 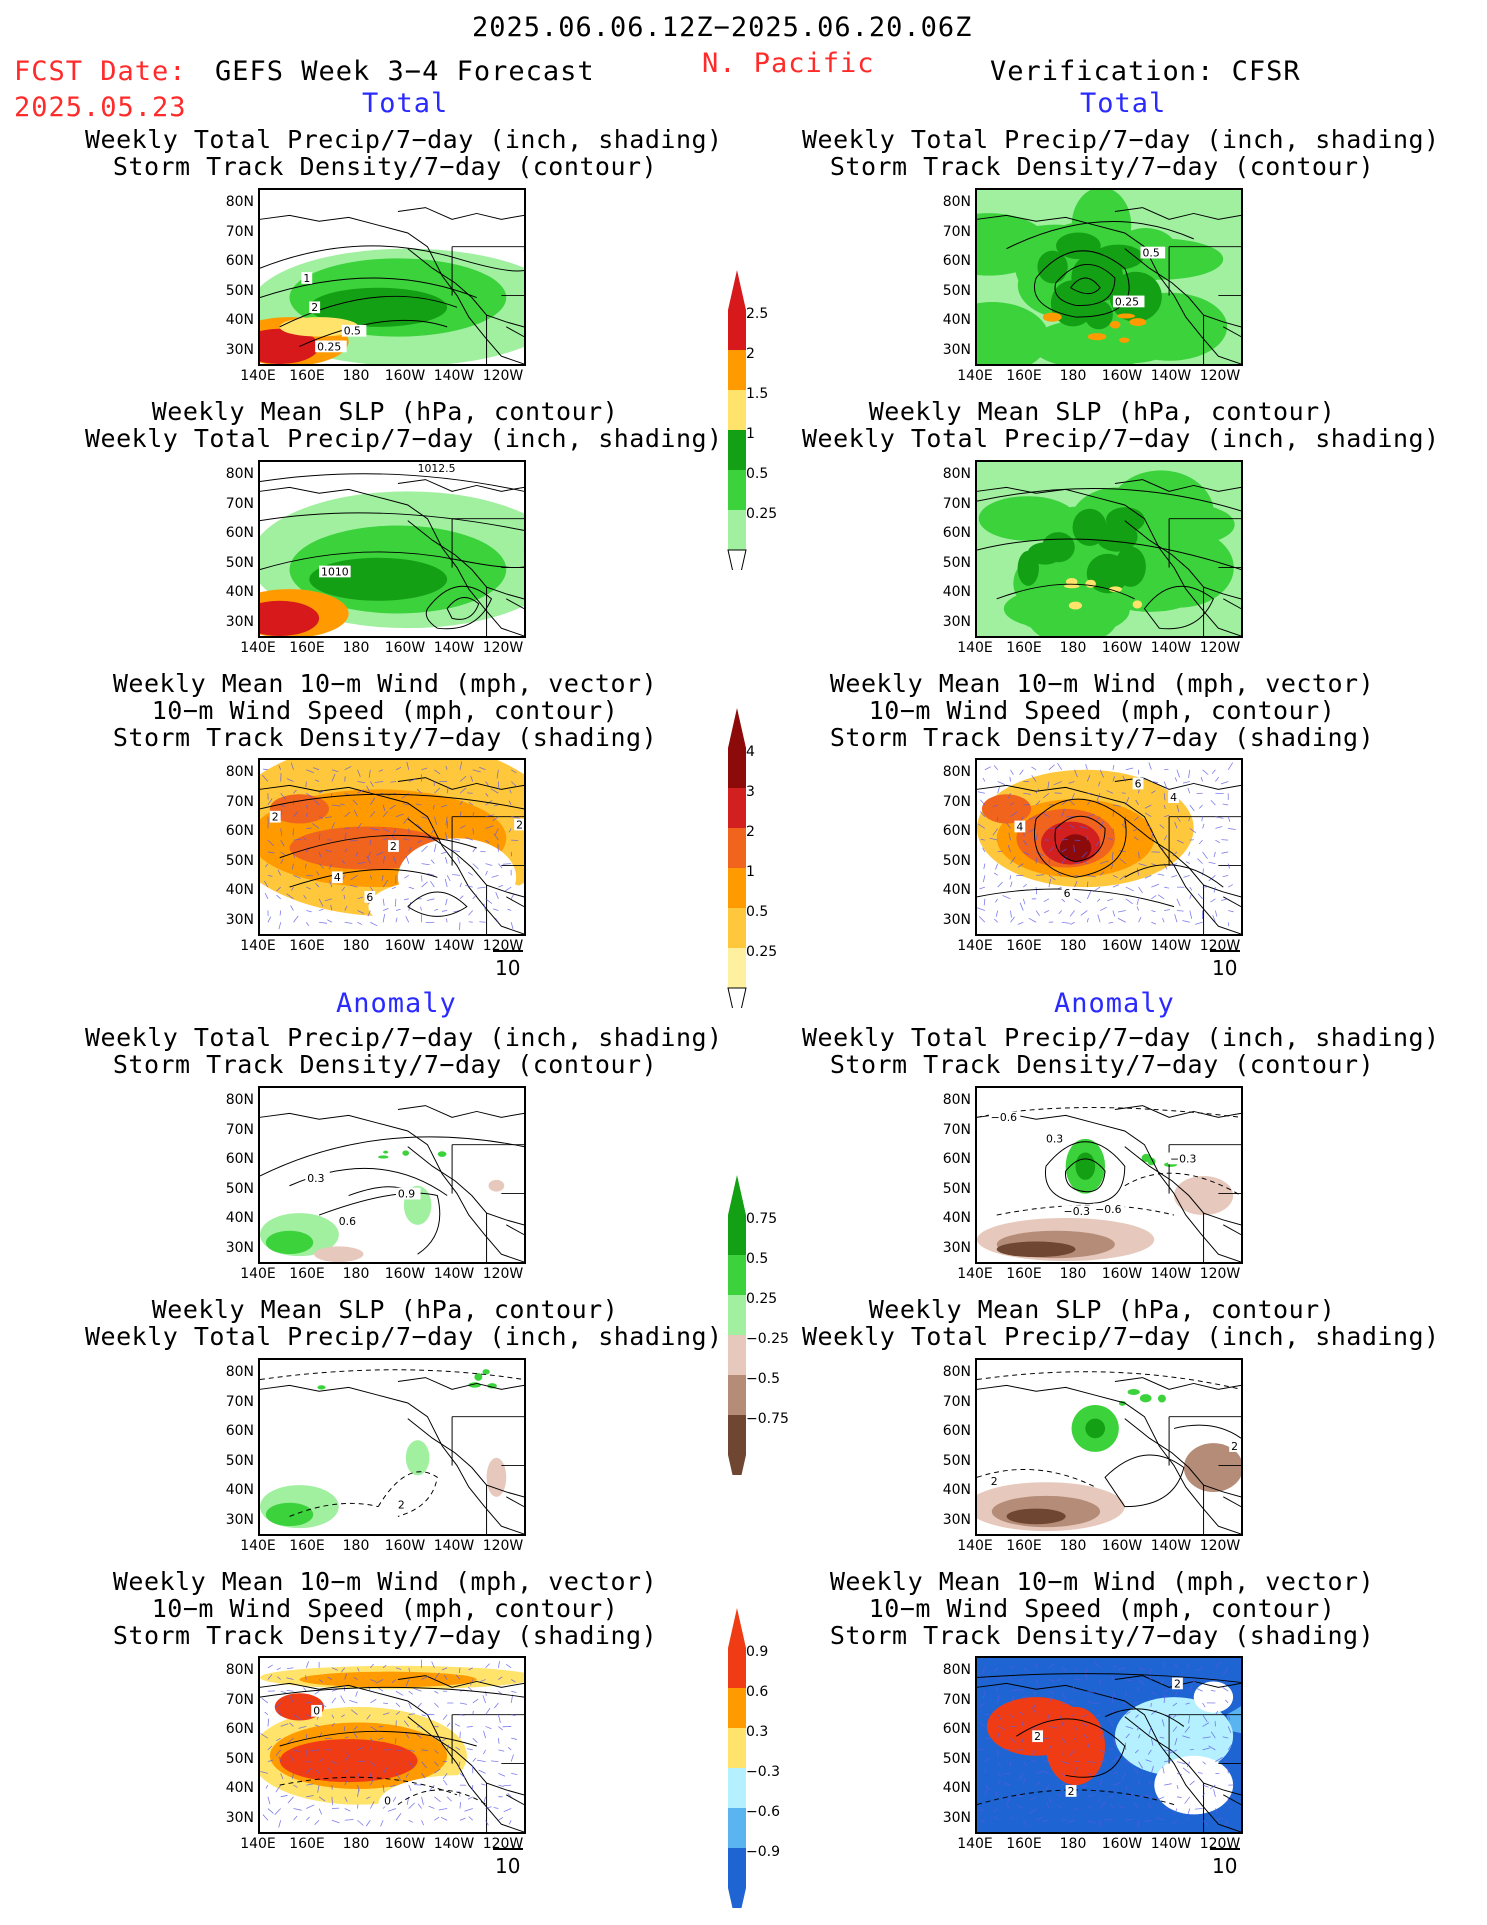 I want to click on map-frame: 0.5 0.25, so click(x=1109, y=277).